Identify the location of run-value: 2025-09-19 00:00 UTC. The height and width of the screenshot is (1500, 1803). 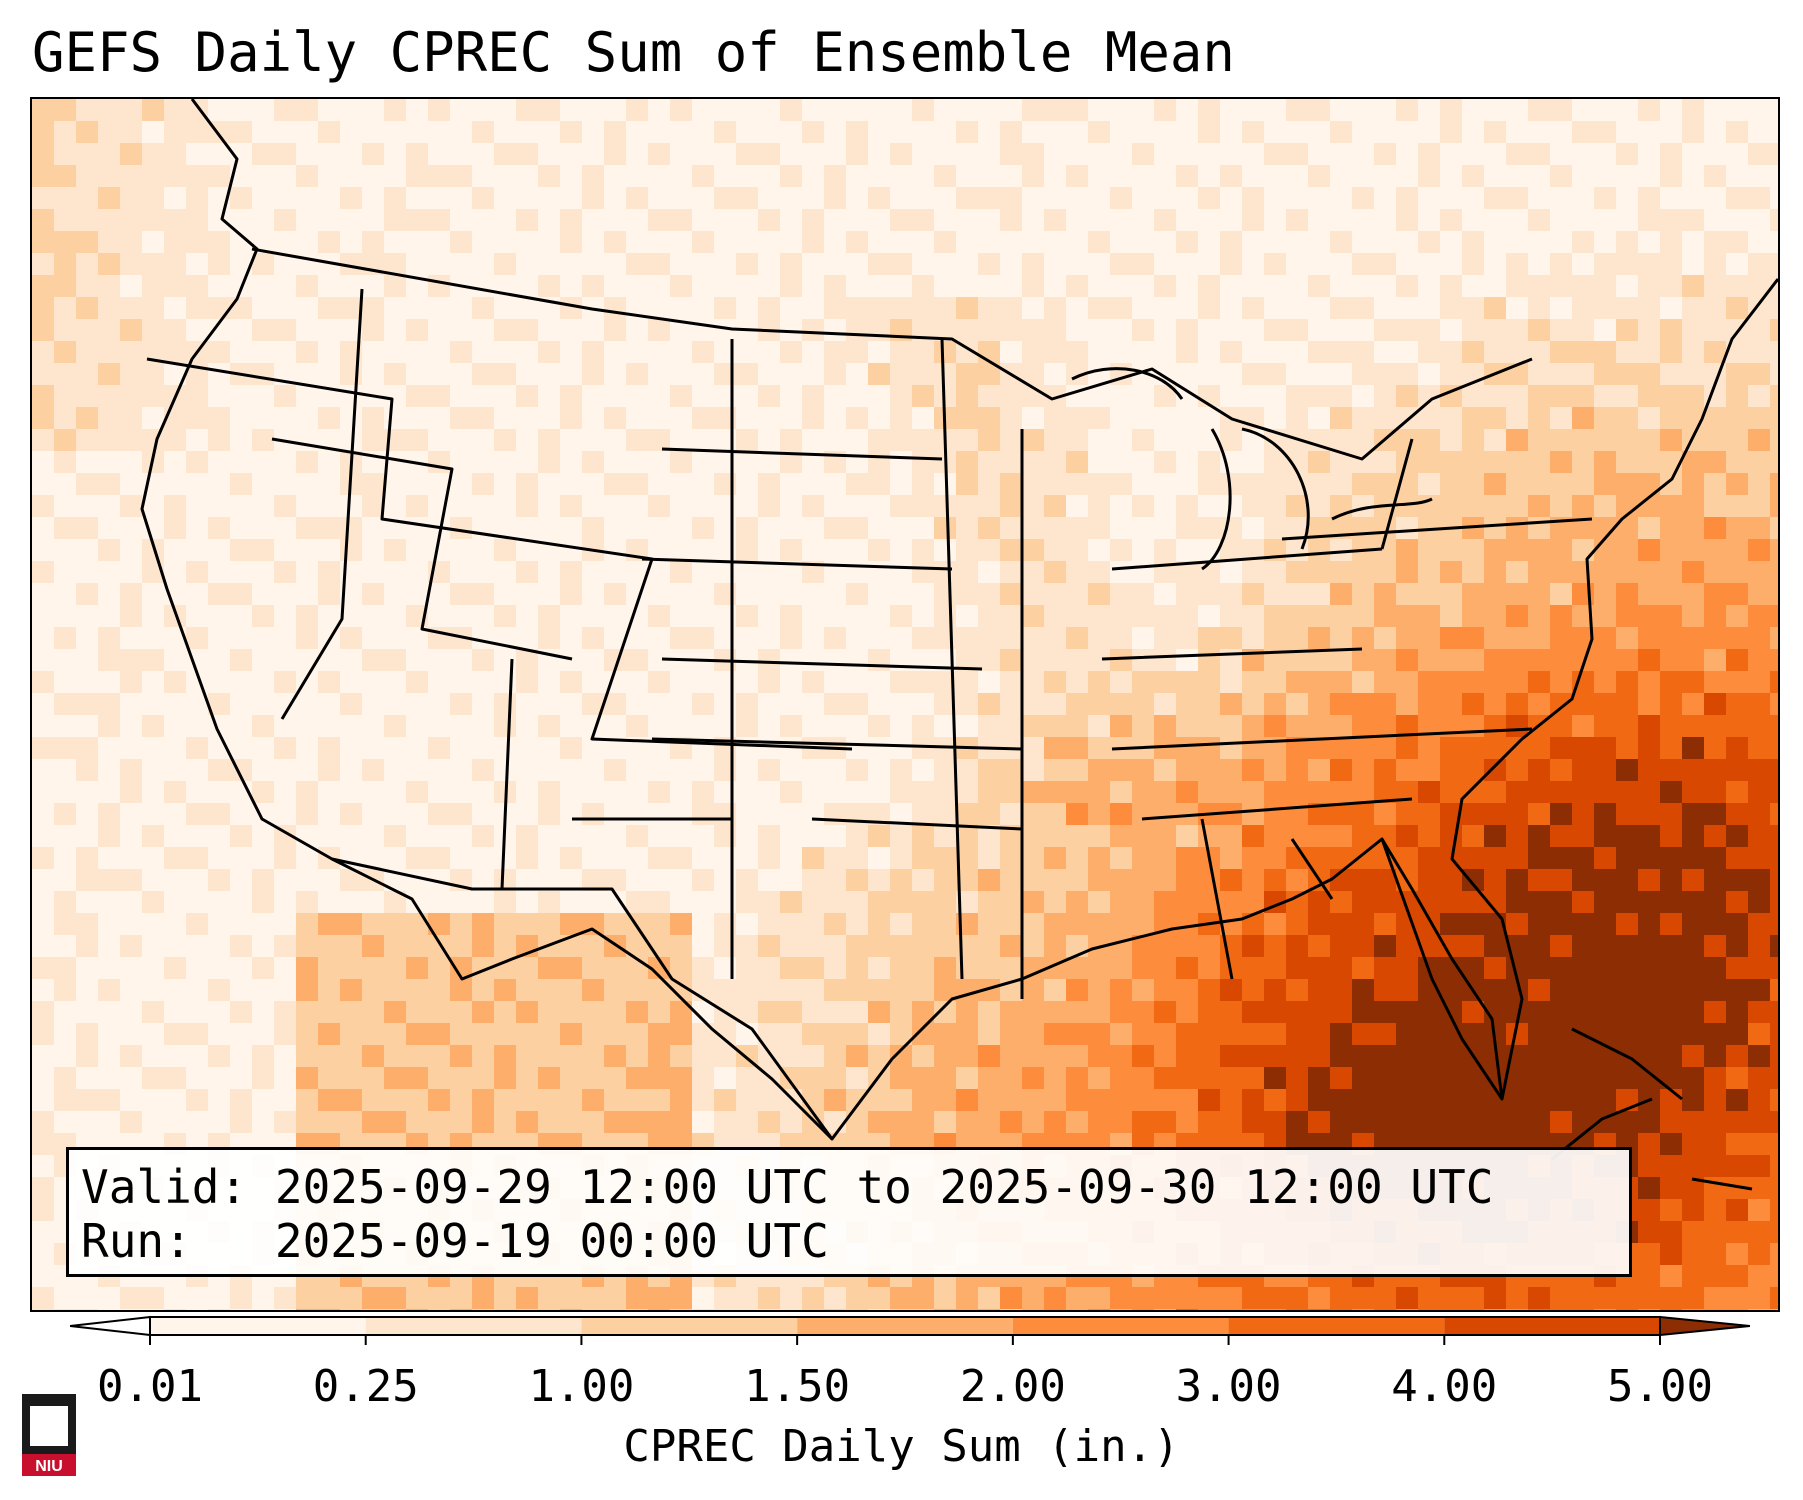
(551, 1241).